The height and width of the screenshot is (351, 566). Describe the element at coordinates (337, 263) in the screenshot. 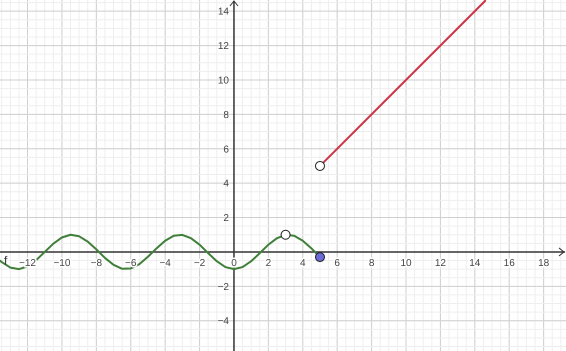

I see `x-tick-label: 6` at that location.